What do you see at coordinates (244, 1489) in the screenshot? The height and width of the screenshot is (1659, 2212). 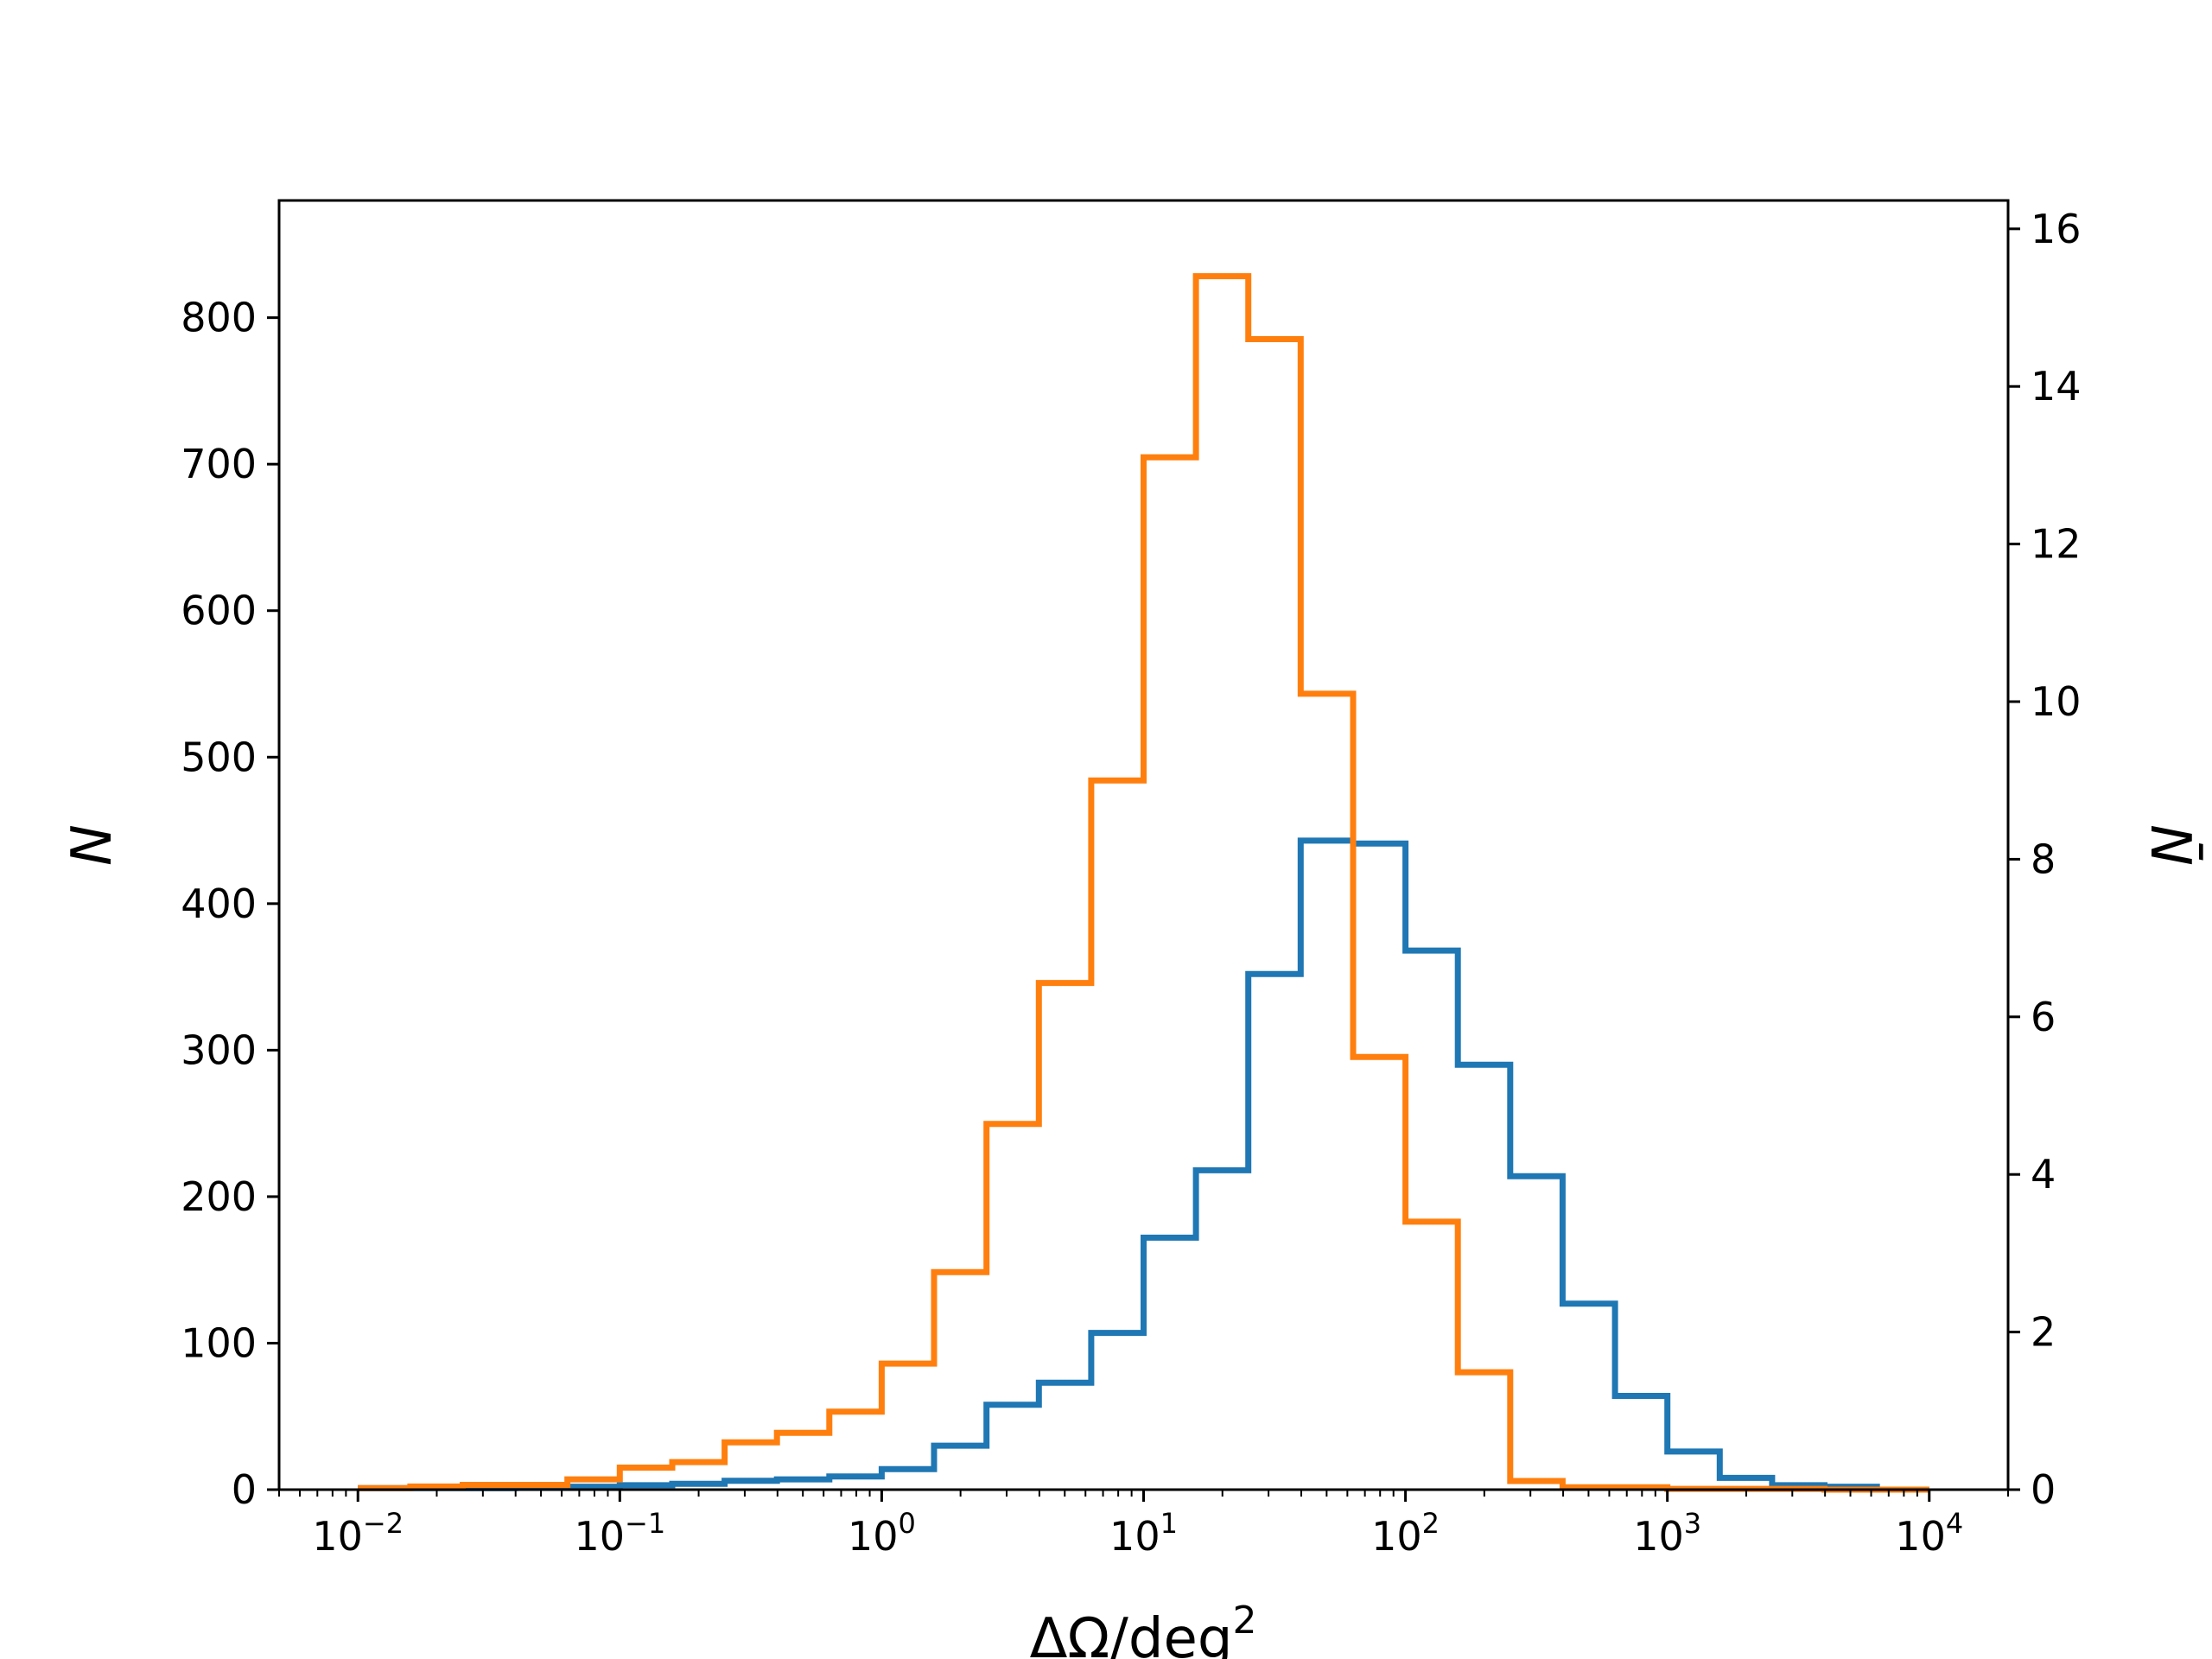 I see `y-tick-label: 0` at bounding box center [244, 1489].